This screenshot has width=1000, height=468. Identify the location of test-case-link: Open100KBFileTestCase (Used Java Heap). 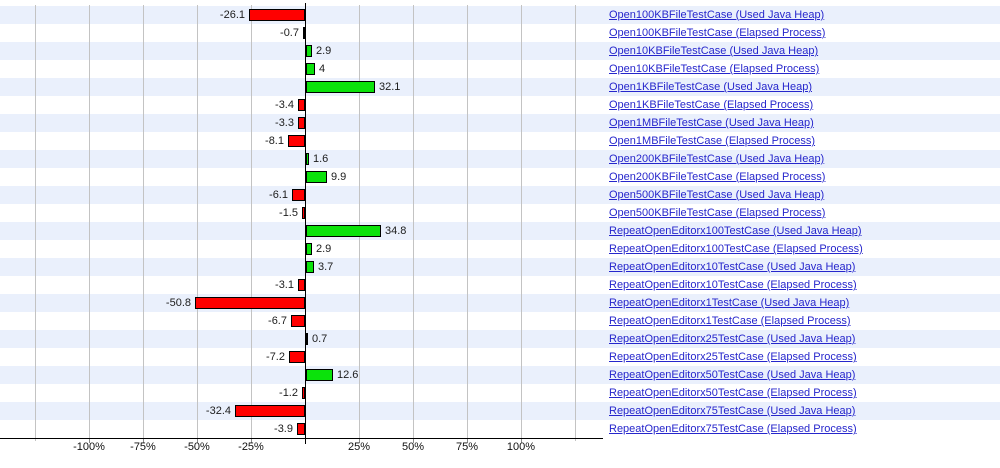
(717, 15).